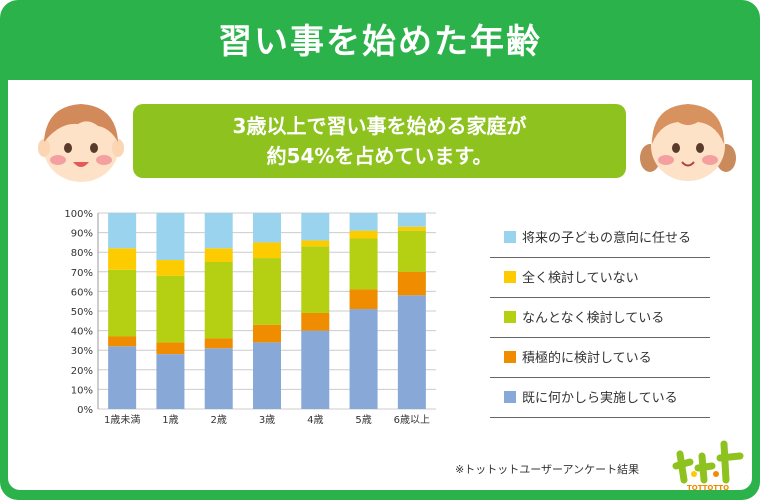 The height and width of the screenshot is (500, 760). What do you see at coordinates (593, 318) in the screenshot?
I see `legend-label: なんとなく検討している` at bounding box center [593, 318].